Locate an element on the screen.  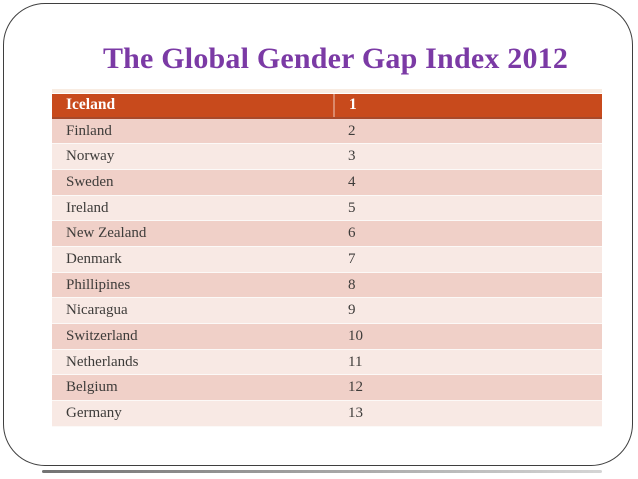
table-row: Netherlands 11 is located at coordinates (327, 362).